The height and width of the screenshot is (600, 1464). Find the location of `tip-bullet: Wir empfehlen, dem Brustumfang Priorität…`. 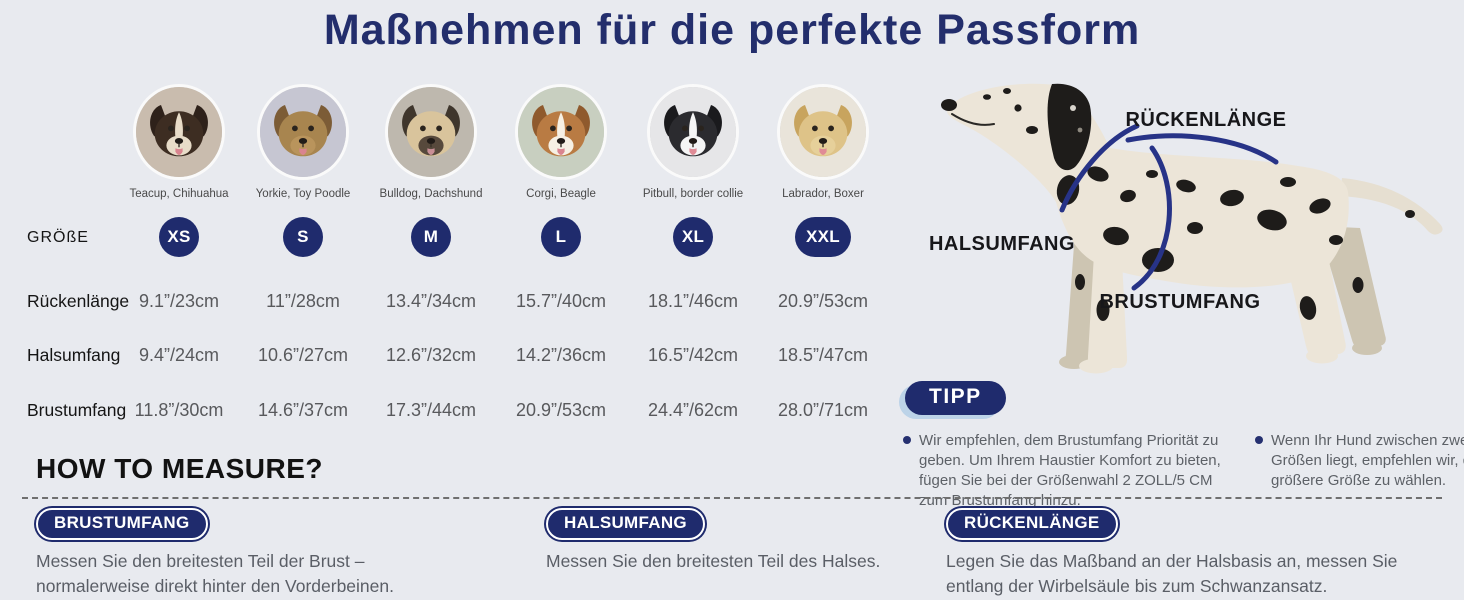

tip-bullet: Wir empfehlen, dem Brustumfang Priorität… is located at coordinates (1072, 471).